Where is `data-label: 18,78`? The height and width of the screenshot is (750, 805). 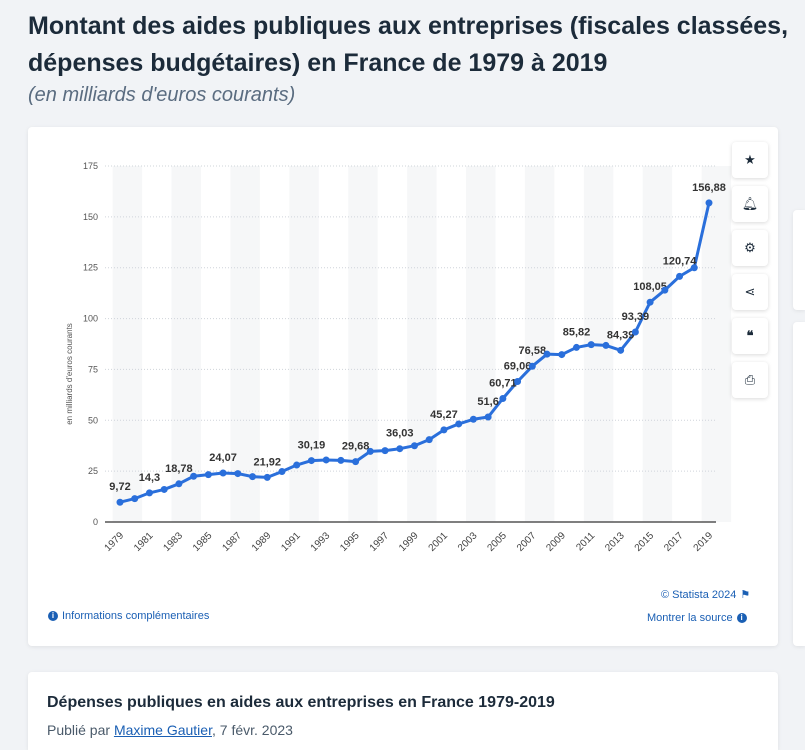 data-label: 18,78 is located at coordinates (179, 469).